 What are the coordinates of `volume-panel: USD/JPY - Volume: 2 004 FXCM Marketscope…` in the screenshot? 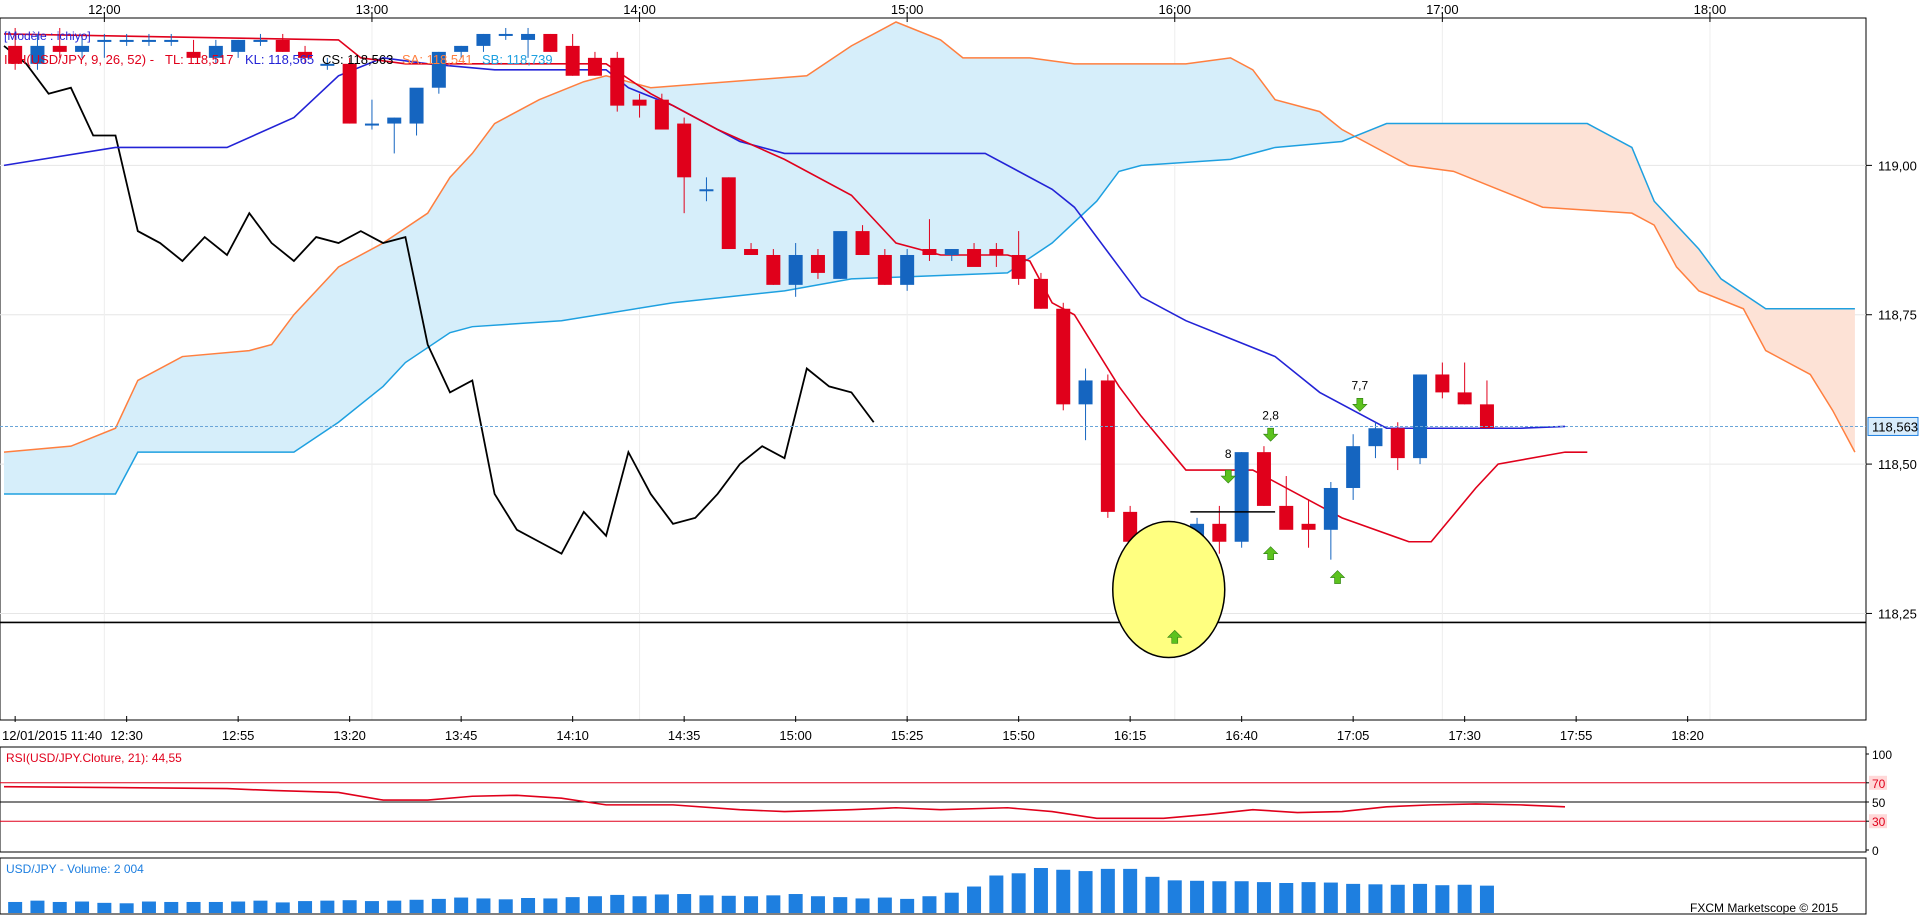 It's located at (933, 886).